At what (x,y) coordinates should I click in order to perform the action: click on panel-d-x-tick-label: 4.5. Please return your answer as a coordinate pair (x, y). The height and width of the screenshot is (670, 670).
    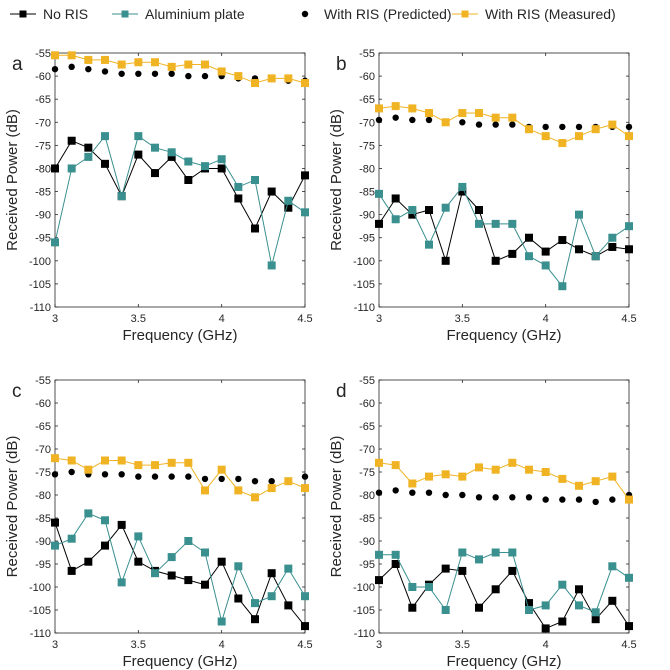
    Looking at the image, I should click on (628, 645).